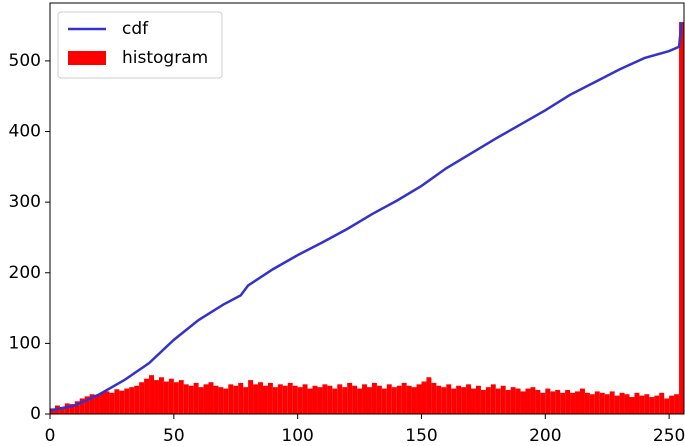  What do you see at coordinates (165, 58) in the screenshot?
I see `legend-label: histogram` at bounding box center [165, 58].